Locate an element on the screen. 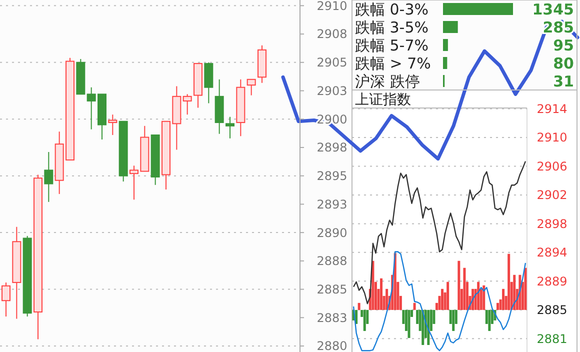  y-tick-label: 2883 is located at coordinates (332, 317).